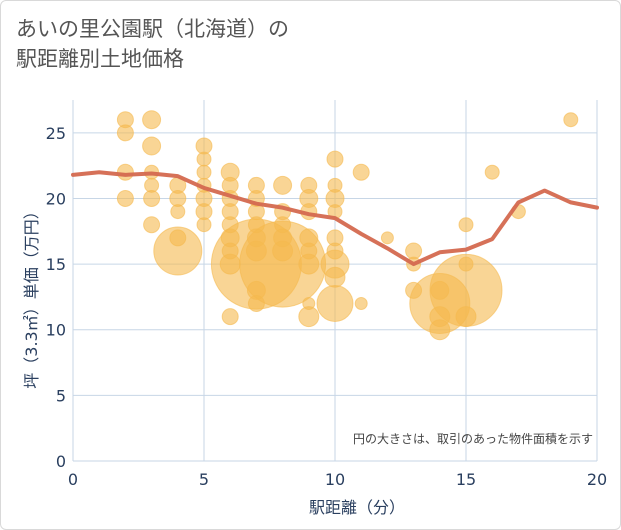 The height and width of the screenshot is (530, 621). What do you see at coordinates (61, 395) in the screenshot?
I see `y-tick-label: 5` at bounding box center [61, 395].